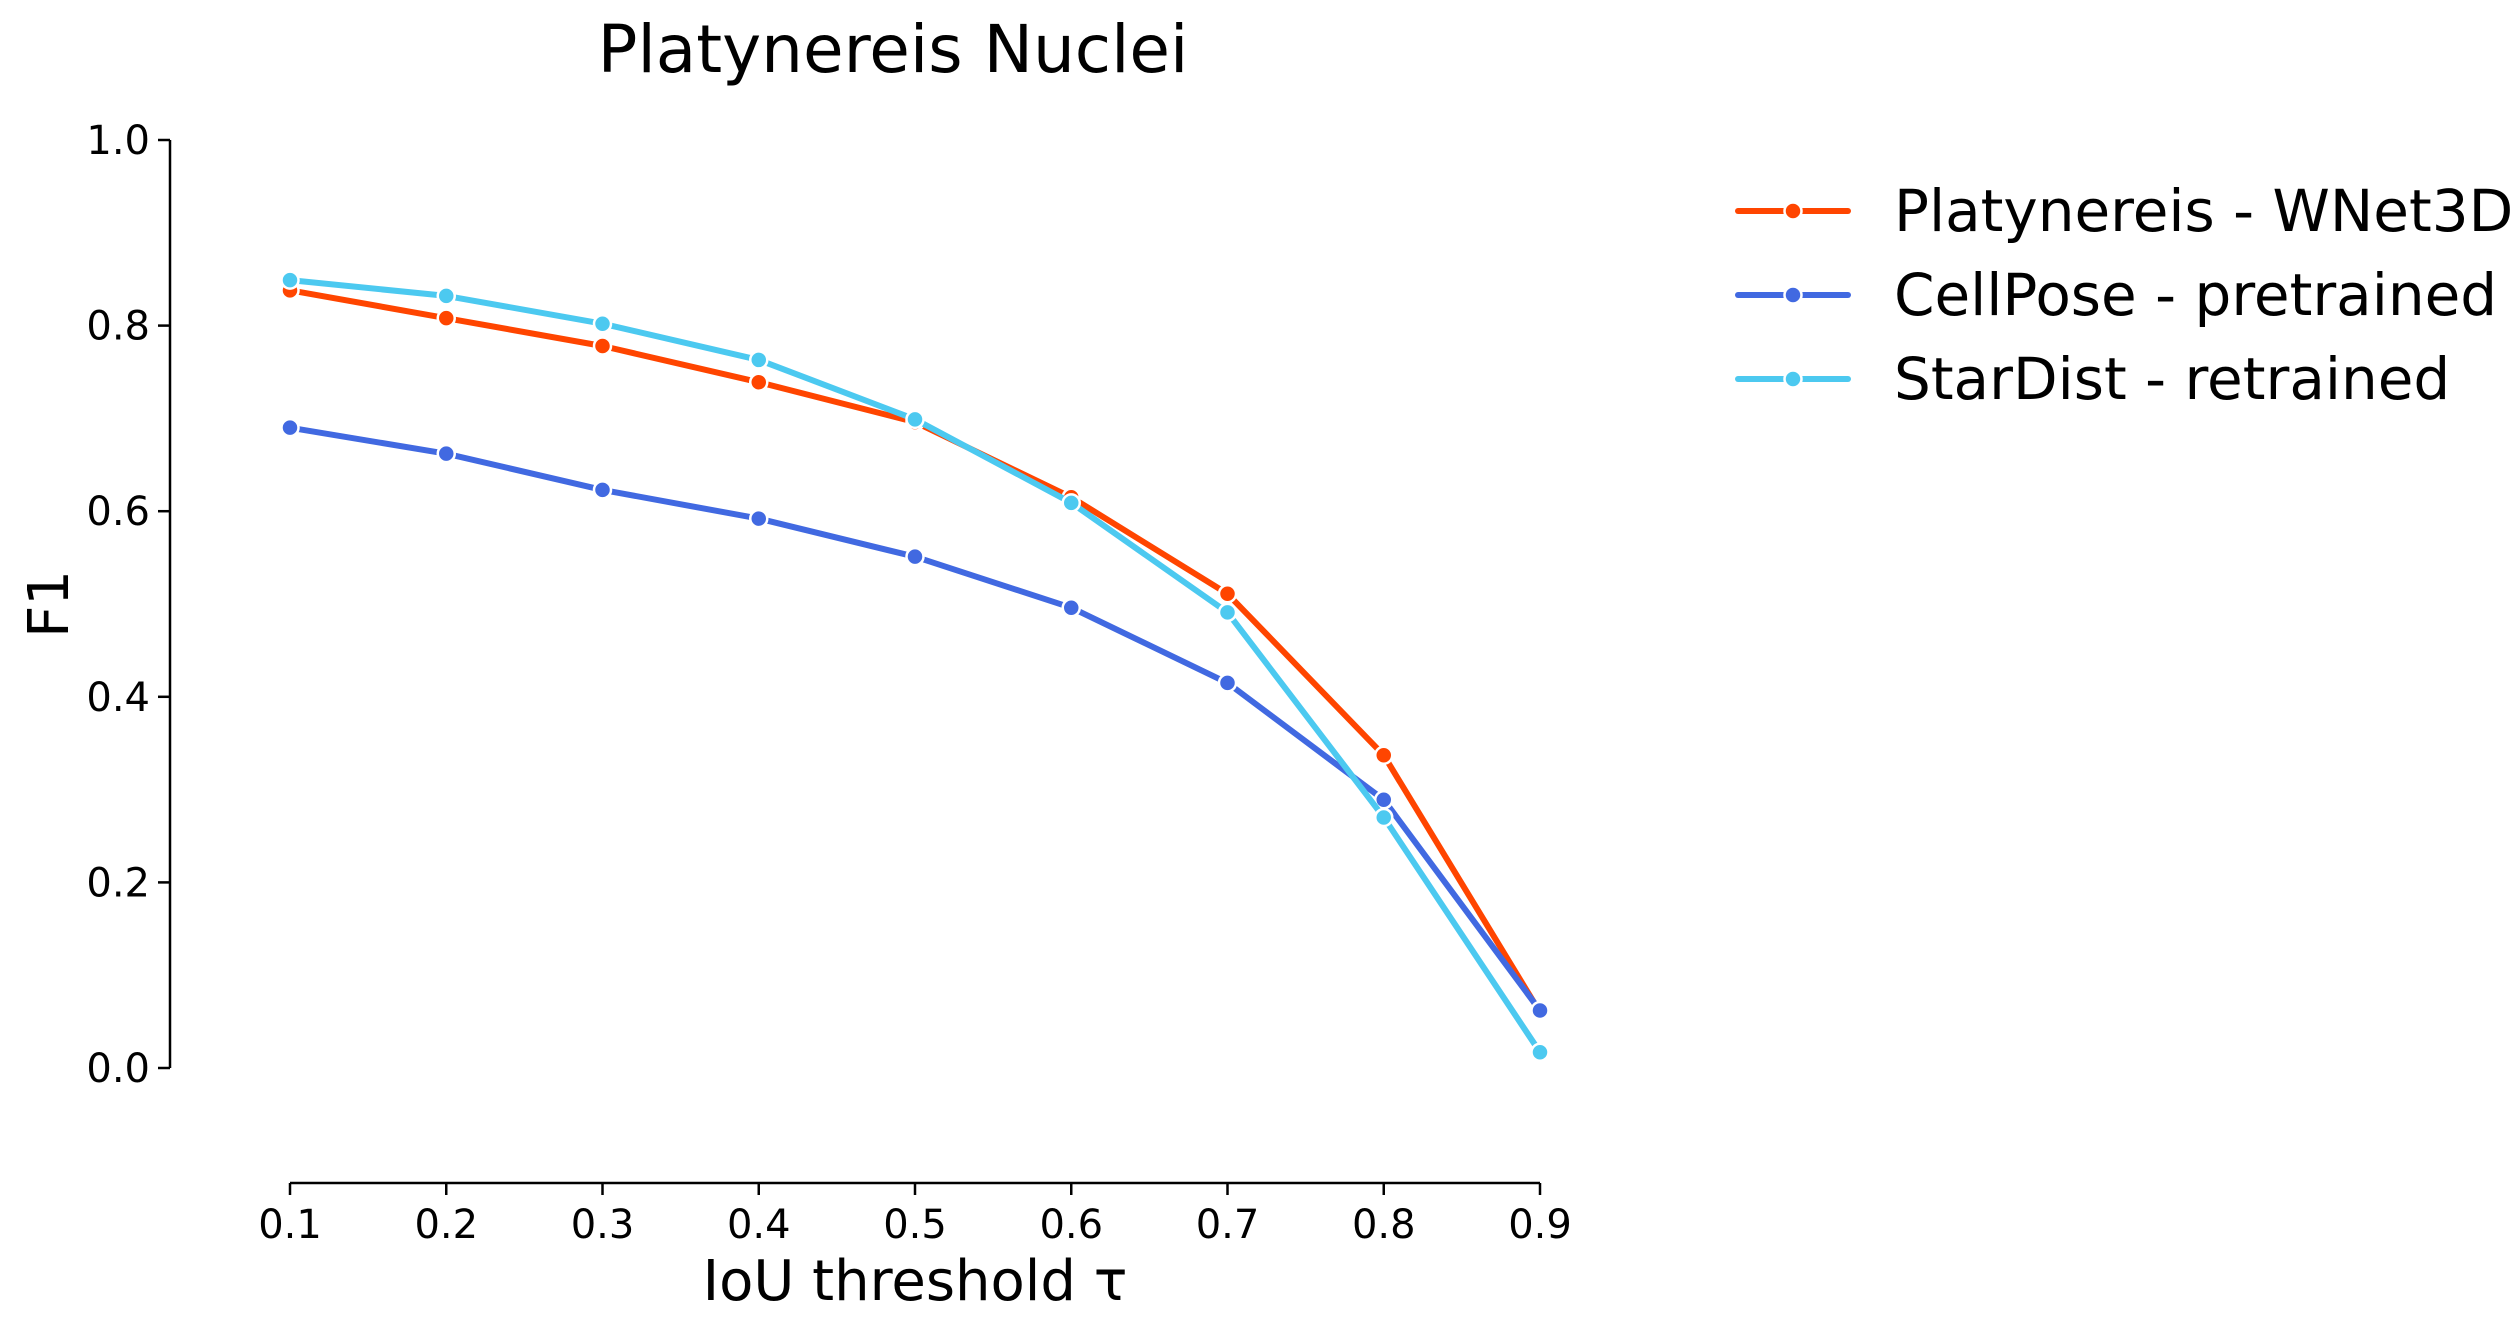 The image size is (2518, 1321). I want to click on y-axis: 0.0 0.2 0.4 0.6 0.8 1.0, so click(129, 605).